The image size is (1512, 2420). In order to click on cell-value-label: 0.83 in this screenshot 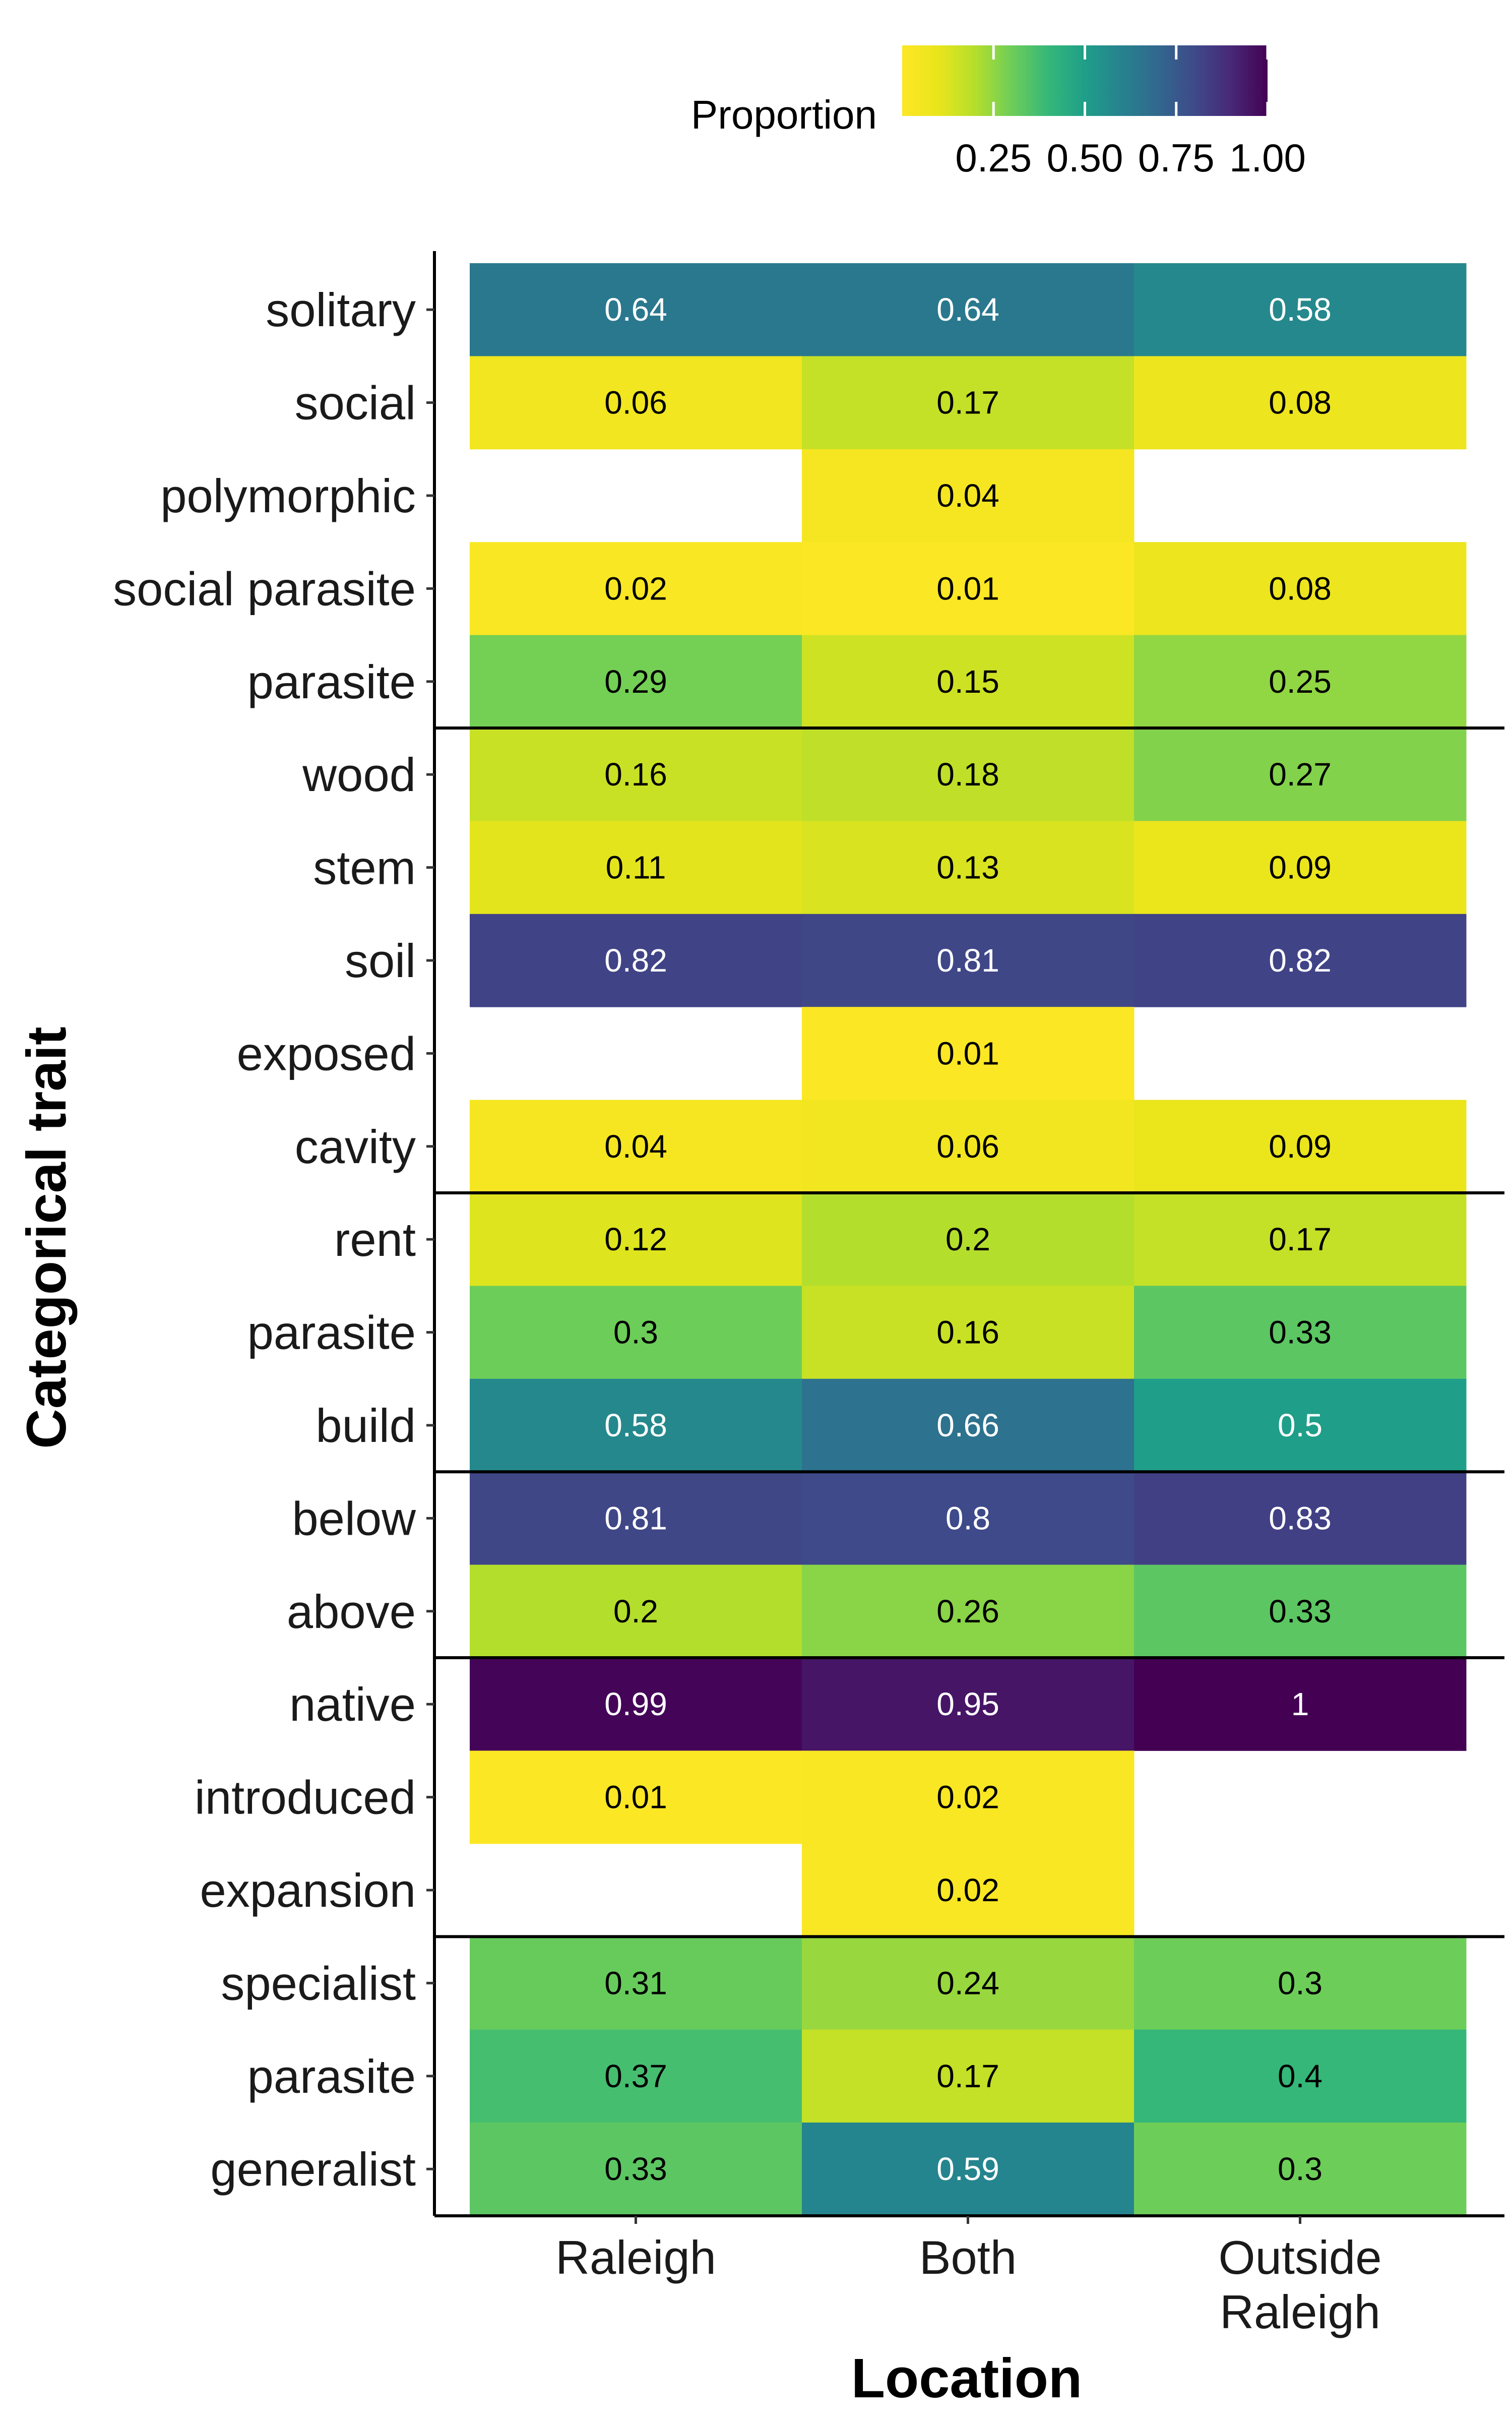, I will do `click(1301, 1518)`.